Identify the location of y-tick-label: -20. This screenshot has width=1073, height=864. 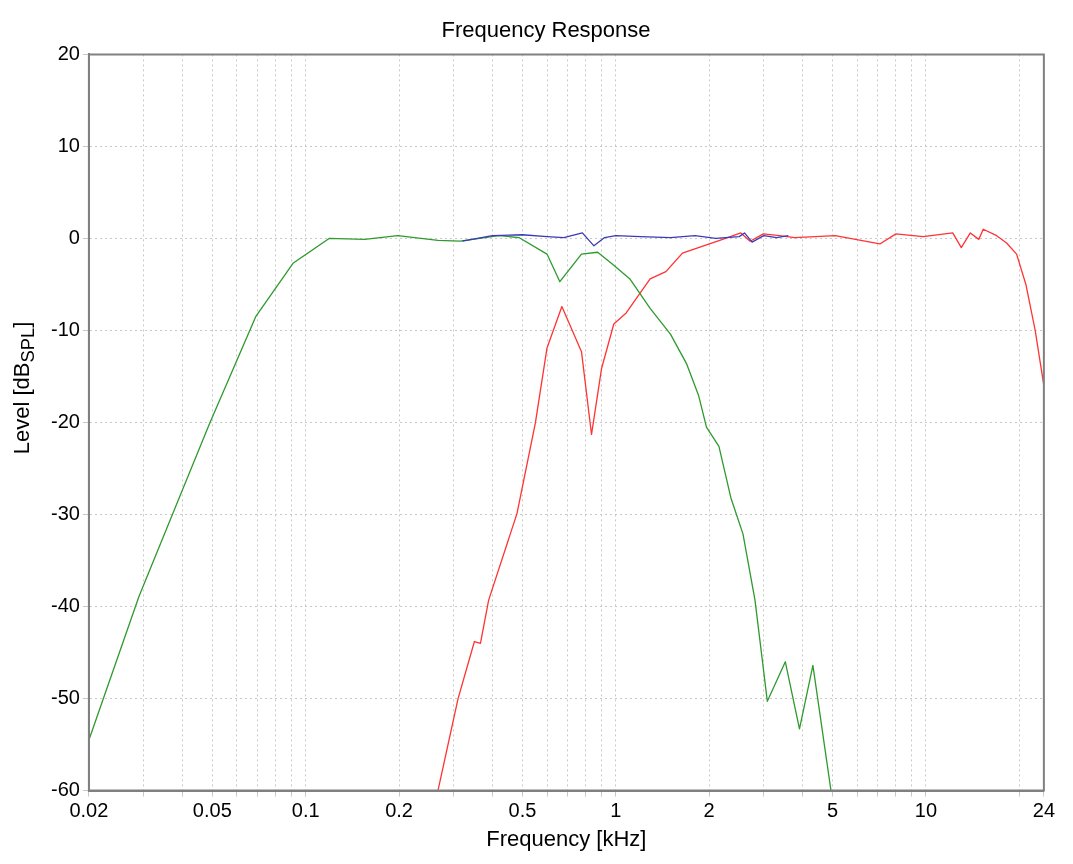
(65, 421).